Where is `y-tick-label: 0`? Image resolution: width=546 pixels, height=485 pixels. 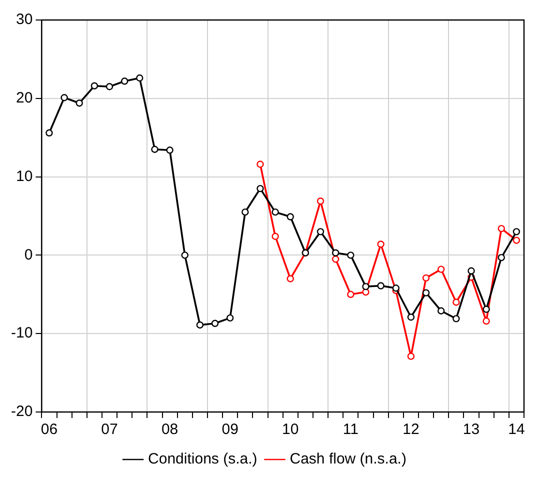 y-tick-label: 0 is located at coordinates (28, 255).